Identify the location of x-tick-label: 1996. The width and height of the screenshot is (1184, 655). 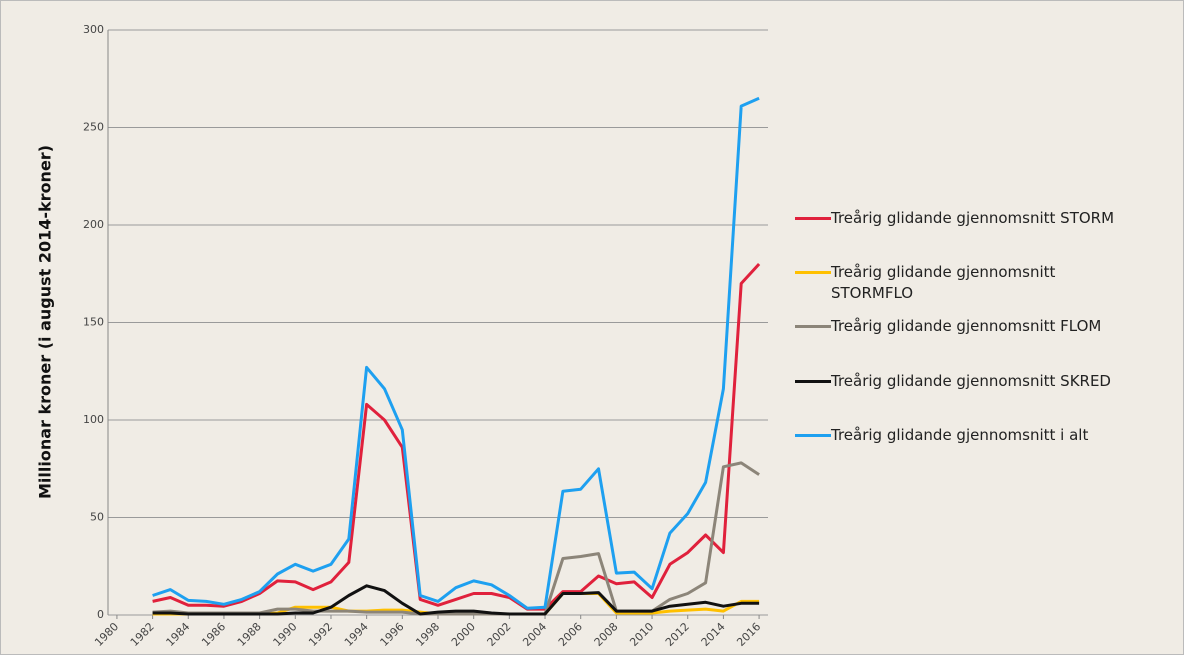
(392, 634).